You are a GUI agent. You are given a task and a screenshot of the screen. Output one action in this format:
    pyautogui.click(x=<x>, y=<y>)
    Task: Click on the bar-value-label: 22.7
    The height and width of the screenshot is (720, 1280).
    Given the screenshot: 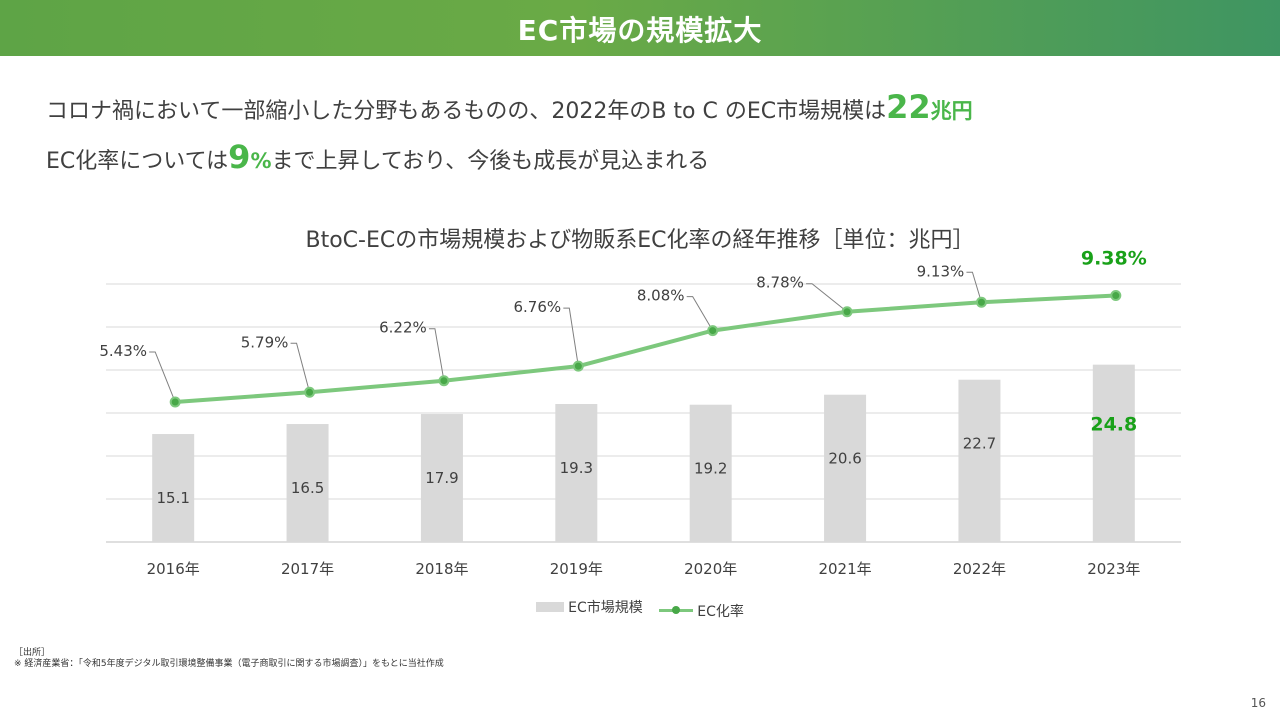 What is the action you would take?
    pyautogui.click(x=979, y=444)
    